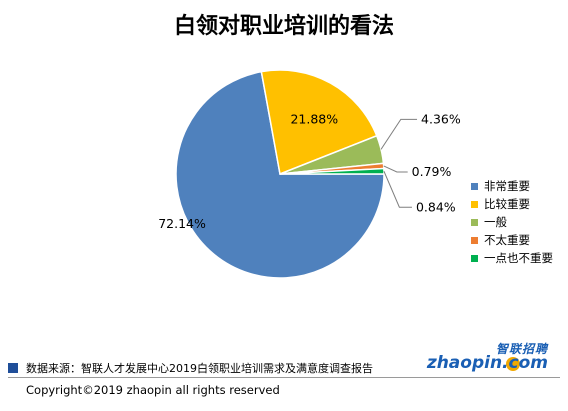  Describe the element at coordinates (283, 26) in the screenshot. I see `chart-title: 白领对职业培训的看法` at that location.